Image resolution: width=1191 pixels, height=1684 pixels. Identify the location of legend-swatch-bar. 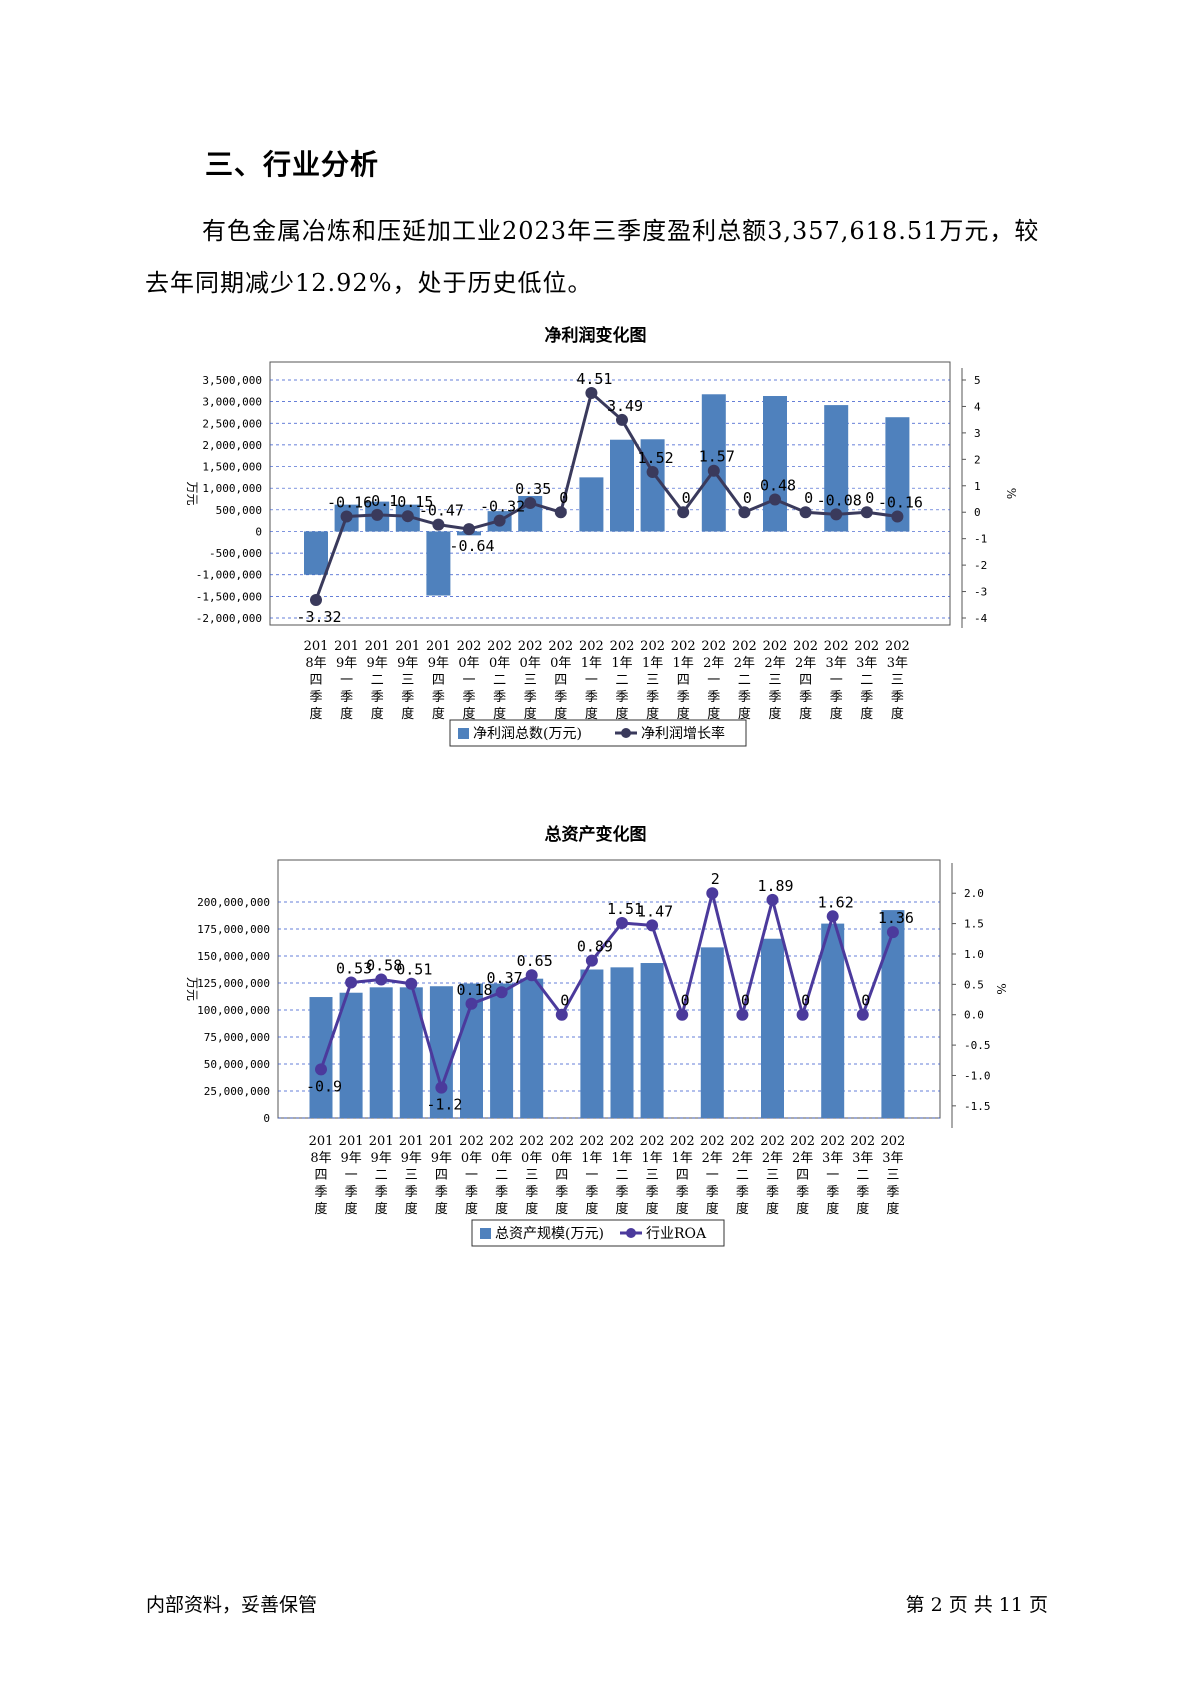
(463, 733).